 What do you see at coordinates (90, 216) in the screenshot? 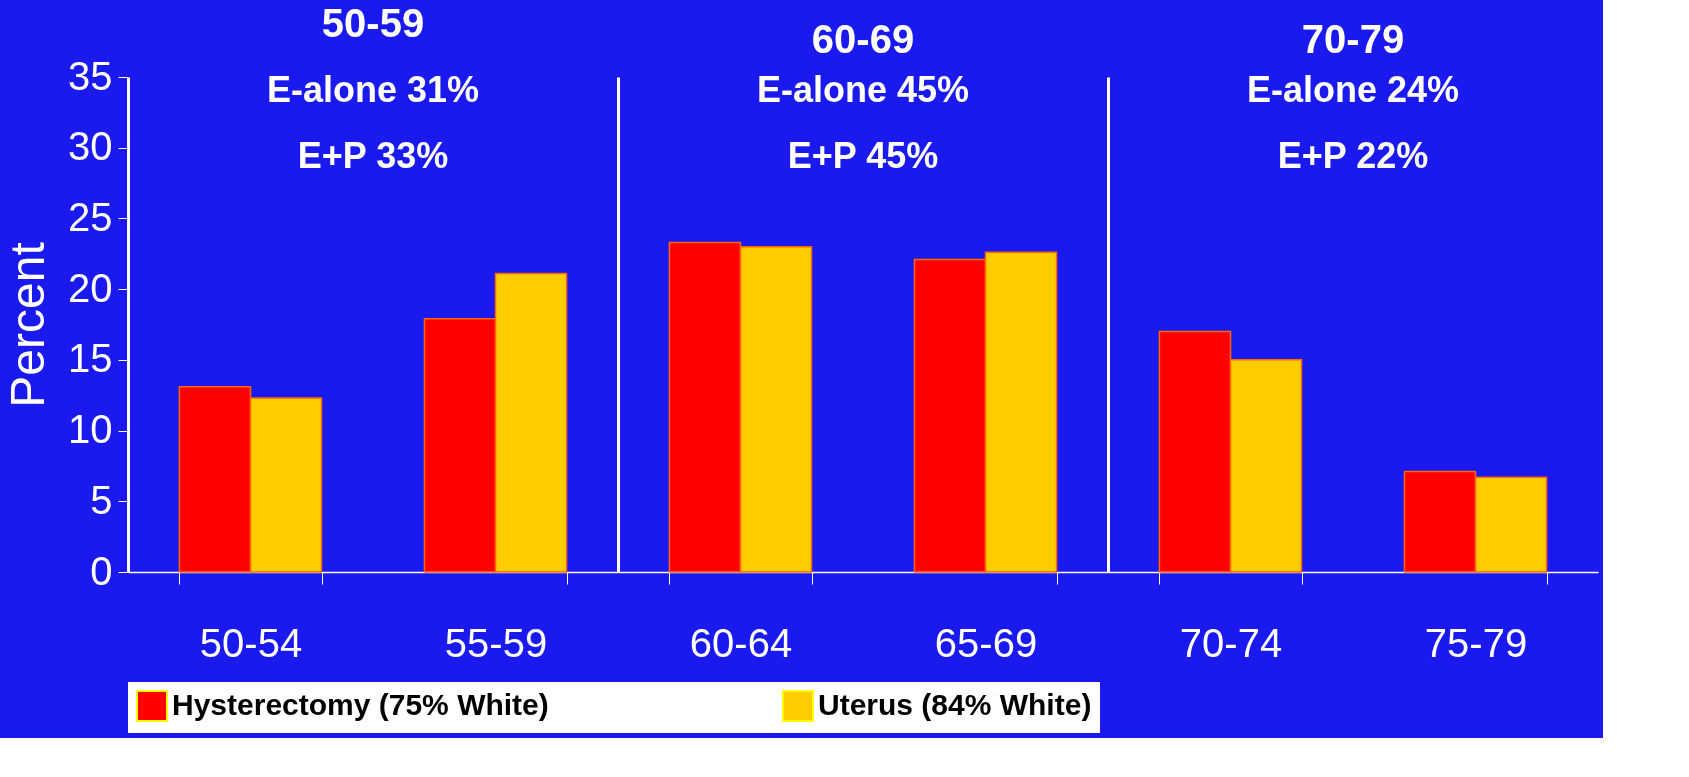
I see `y-tick-label: 25` at bounding box center [90, 216].